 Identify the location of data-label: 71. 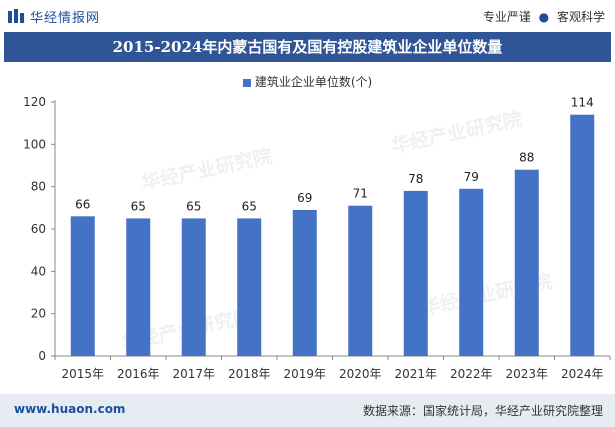
(360, 194).